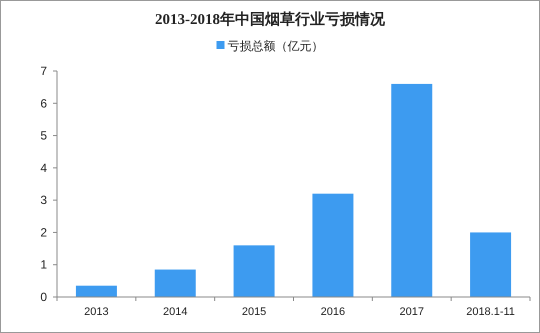 This screenshot has height=333, width=540. What do you see at coordinates (175, 312) in the screenshot?
I see `x-tick-label: 2014` at bounding box center [175, 312].